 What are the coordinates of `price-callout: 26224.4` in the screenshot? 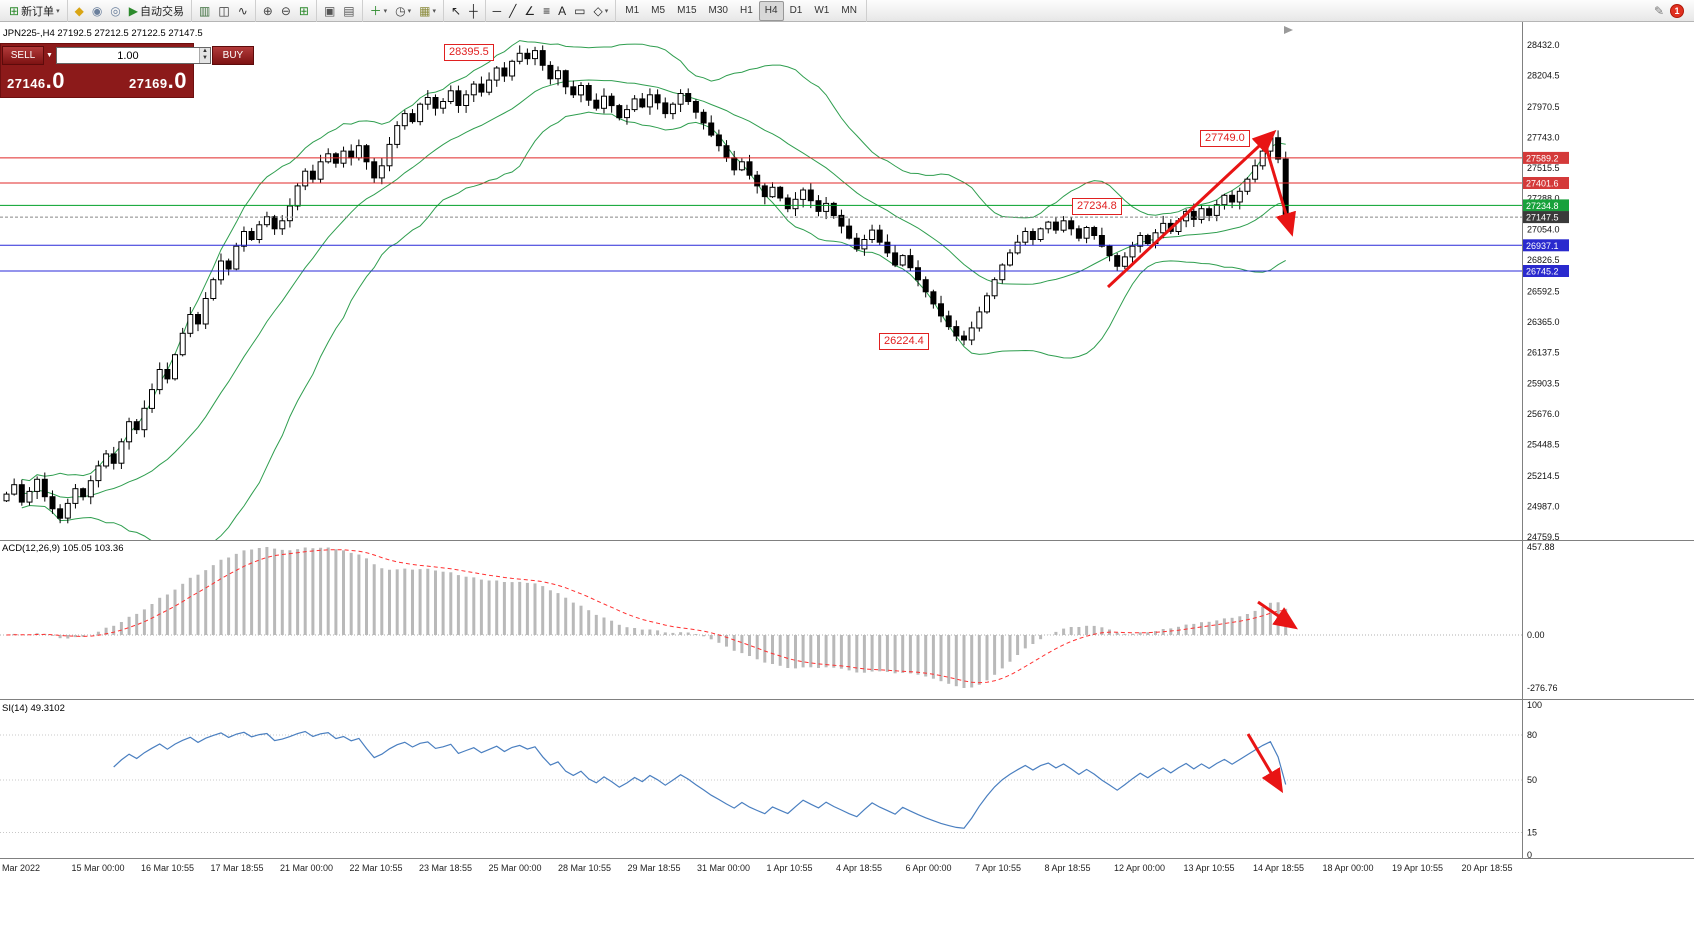 It's located at (904, 341).